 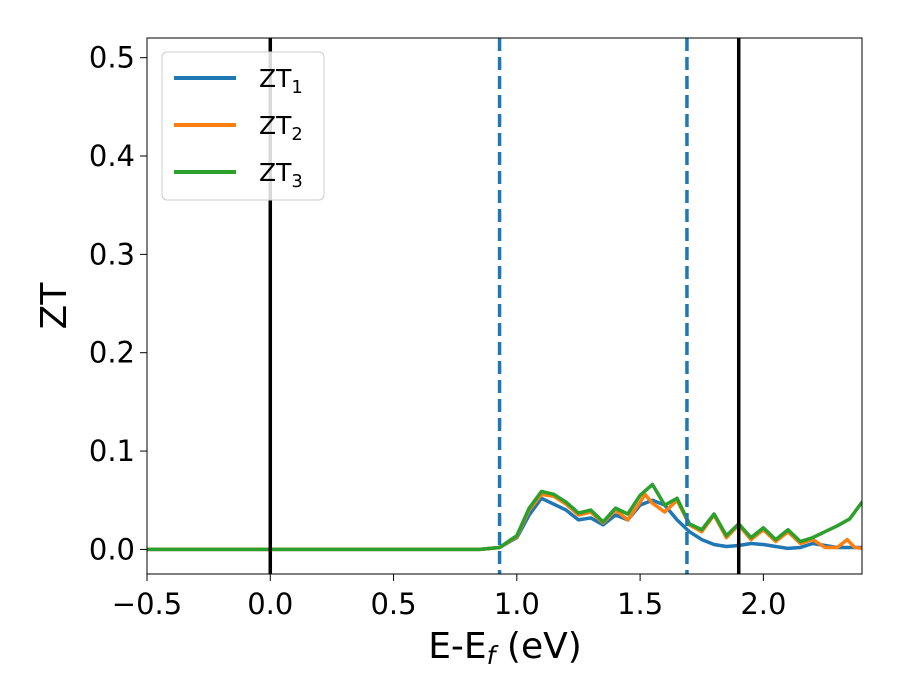 I want to click on y-tick-label: 0.2, so click(x=112, y=353).